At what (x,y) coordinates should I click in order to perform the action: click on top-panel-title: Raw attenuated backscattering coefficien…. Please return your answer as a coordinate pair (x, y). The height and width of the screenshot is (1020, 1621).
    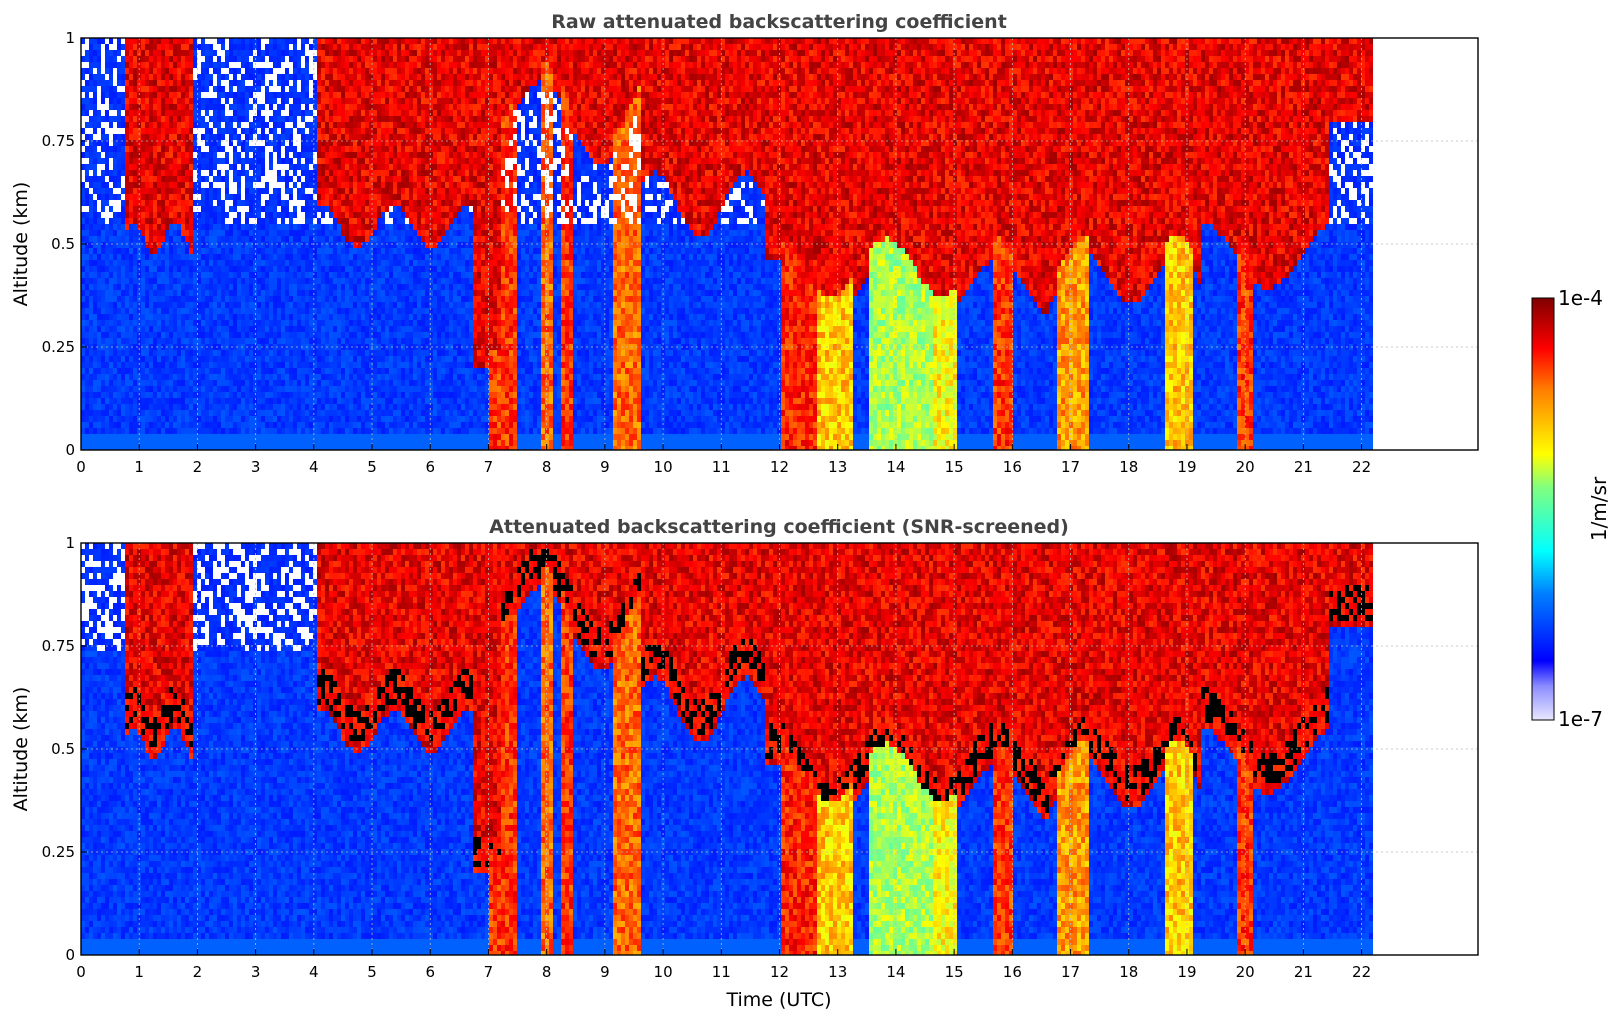
    Looking at the image, I should click on (779, 22).